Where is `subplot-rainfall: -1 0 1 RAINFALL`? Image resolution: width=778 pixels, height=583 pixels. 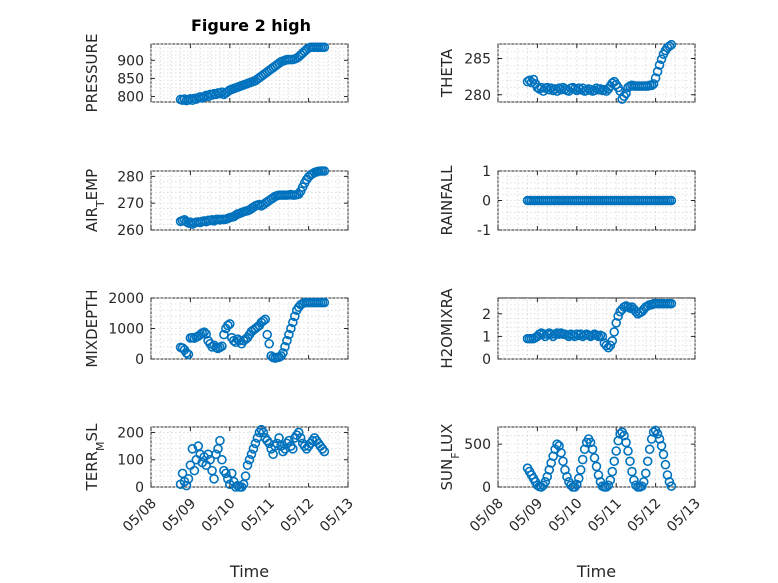
subplot-rainfall: -1 0 1 RAINFALL is located at coordinates (567, 201).